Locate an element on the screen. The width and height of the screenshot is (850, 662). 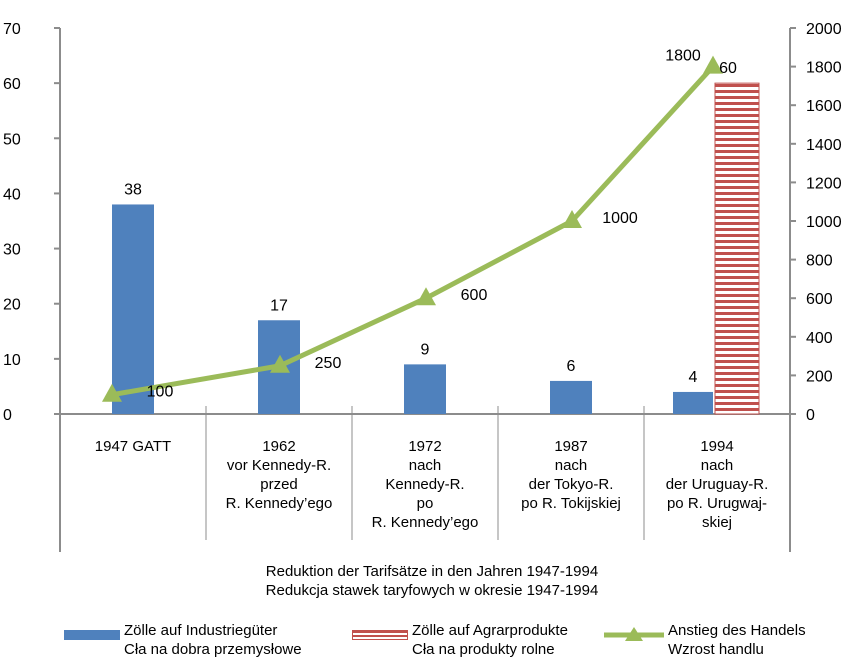
bar-agriculture is located at coordinates (737, 248).